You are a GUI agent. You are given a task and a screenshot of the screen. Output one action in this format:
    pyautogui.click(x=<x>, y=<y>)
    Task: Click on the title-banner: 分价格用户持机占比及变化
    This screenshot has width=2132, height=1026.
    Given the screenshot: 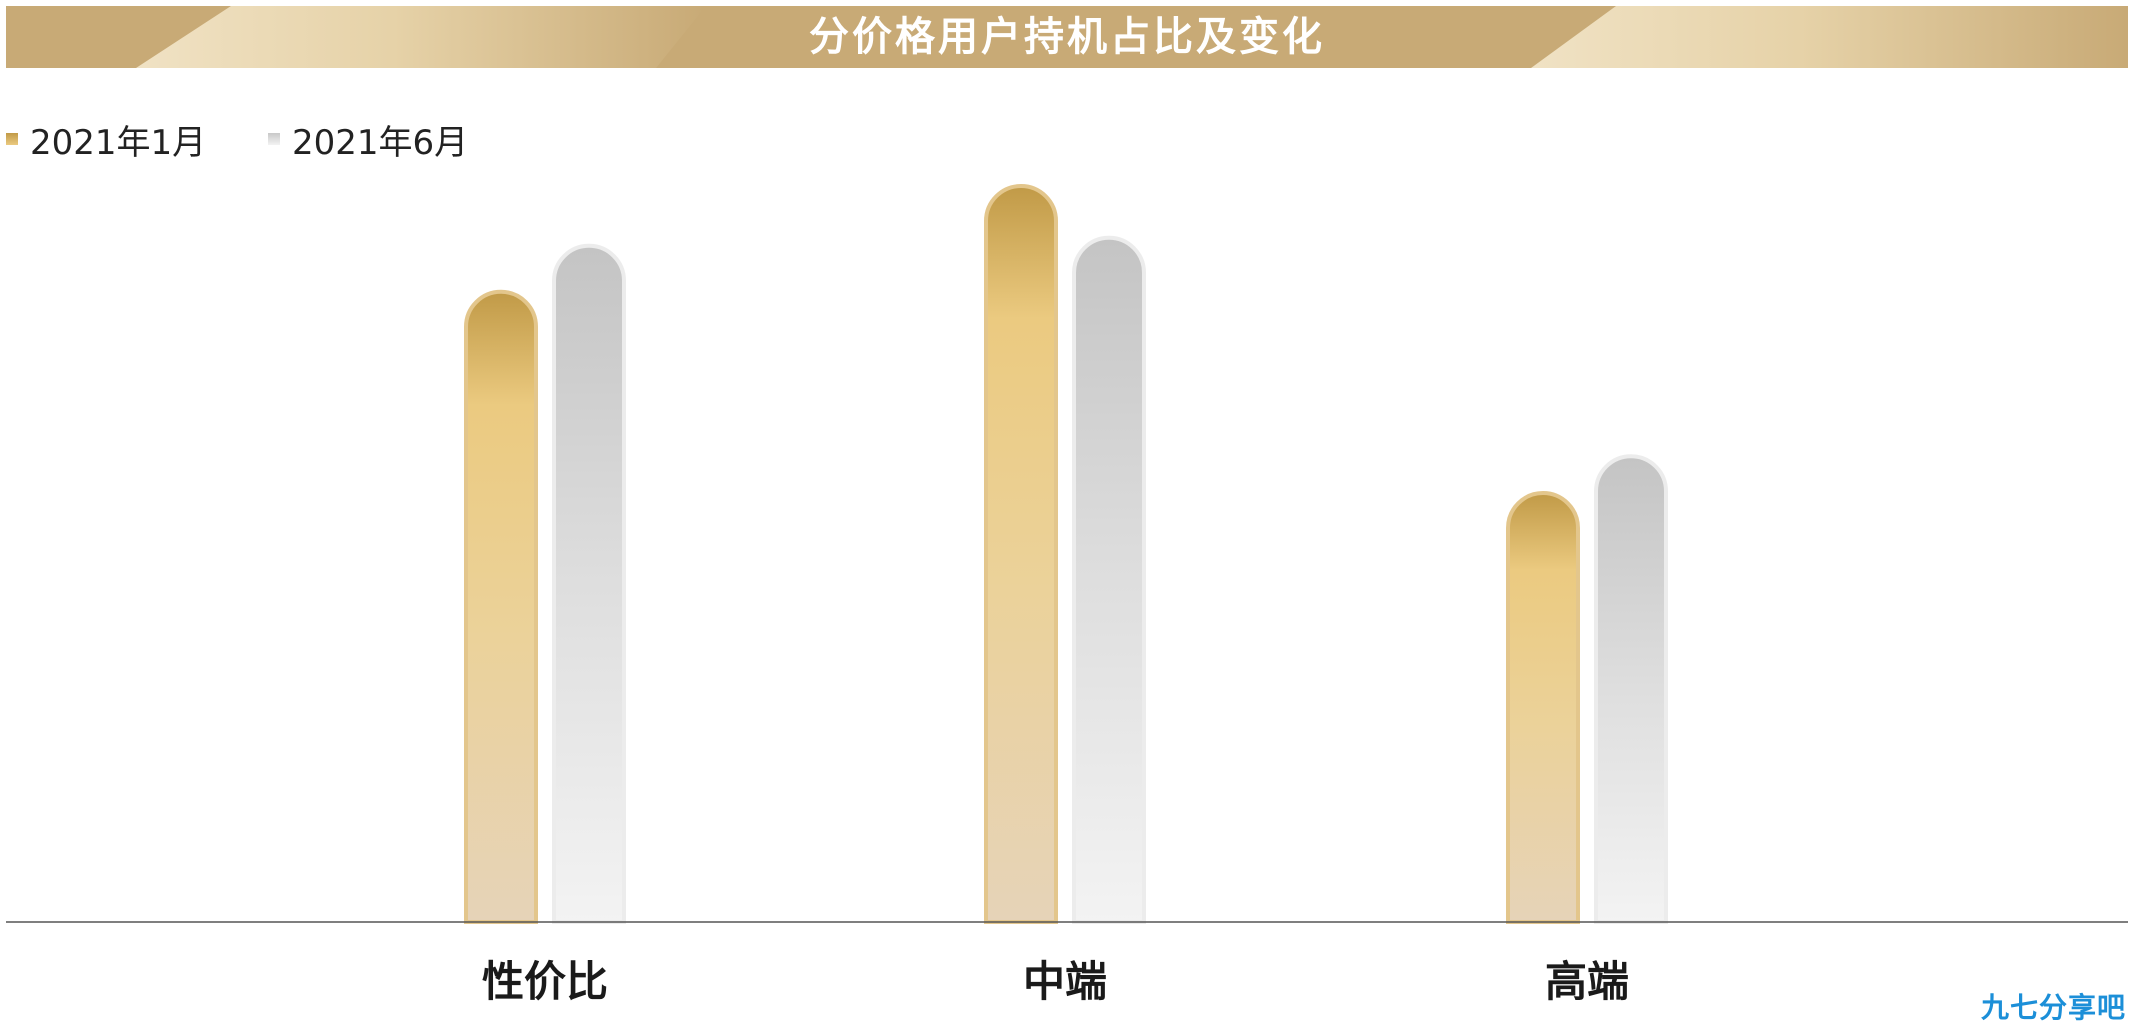 What is the action you would take?
    pyautogui.click(x=1067, y=37)
    